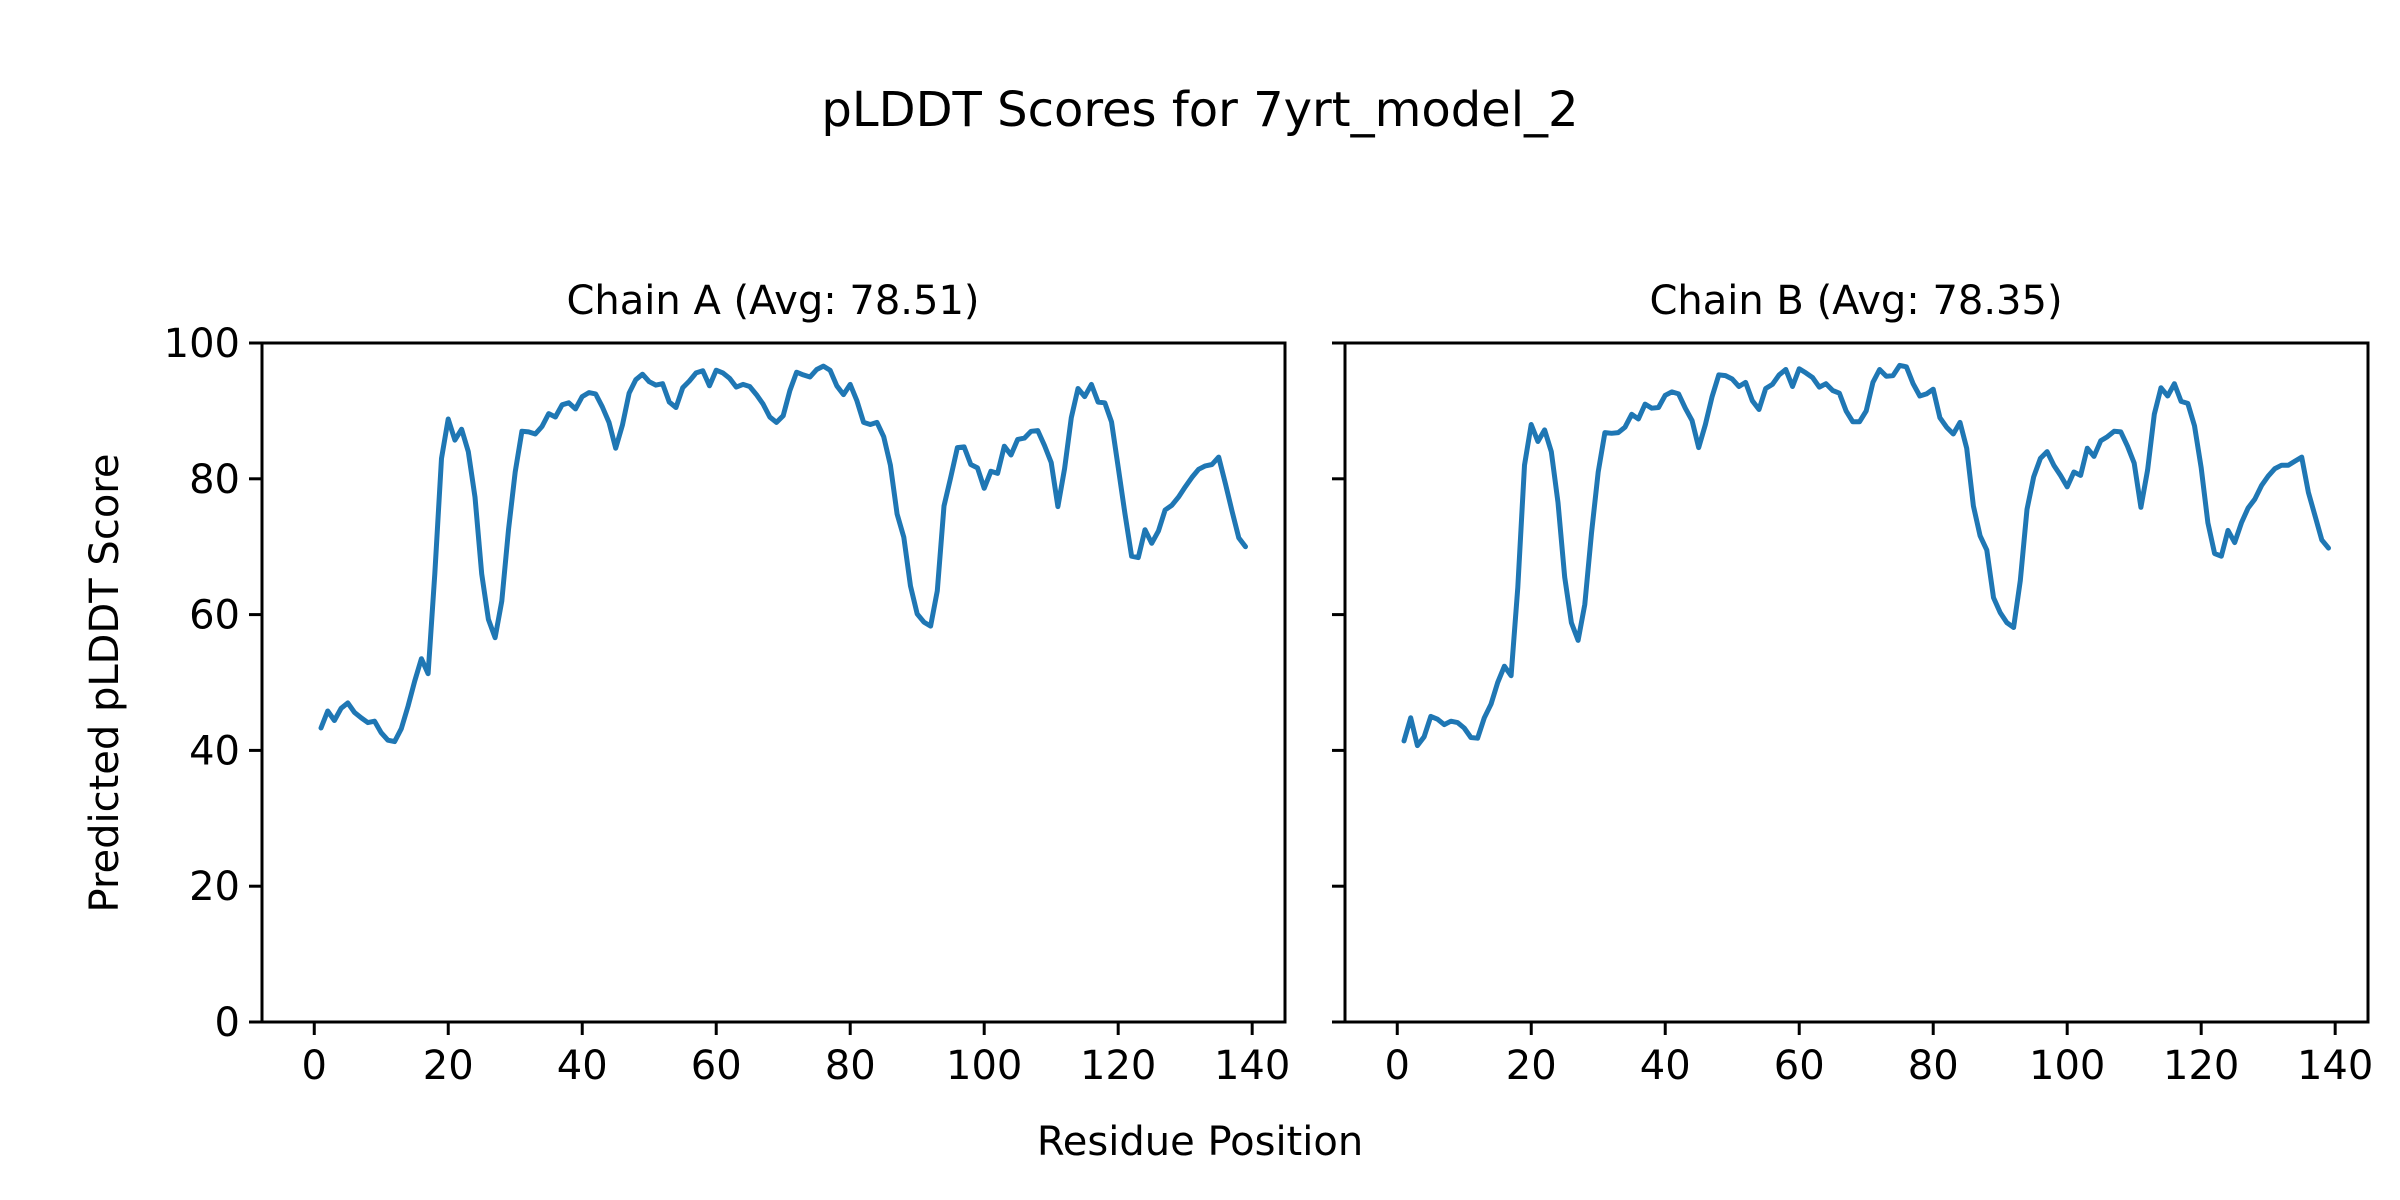  What do you see at coordinates (214, 751) in the screenshot?
I see `y-tick-label: 40` at bounding box center [214, 751].